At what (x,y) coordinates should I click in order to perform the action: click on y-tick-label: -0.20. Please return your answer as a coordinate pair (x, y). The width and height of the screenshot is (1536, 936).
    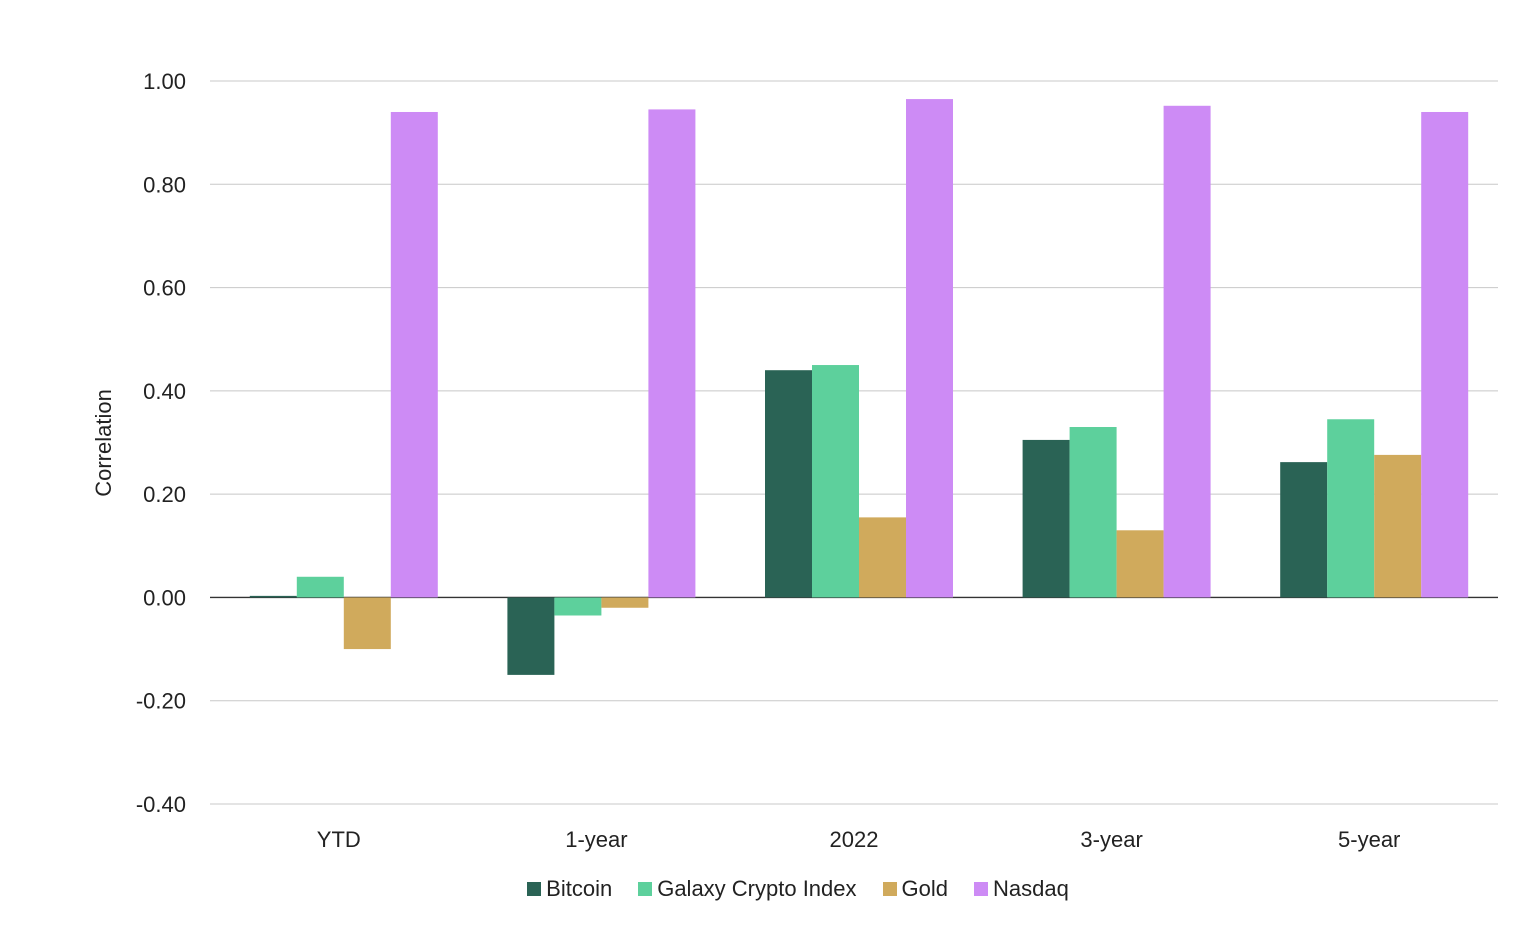
    Looking at the image, I should click on (161, 701).